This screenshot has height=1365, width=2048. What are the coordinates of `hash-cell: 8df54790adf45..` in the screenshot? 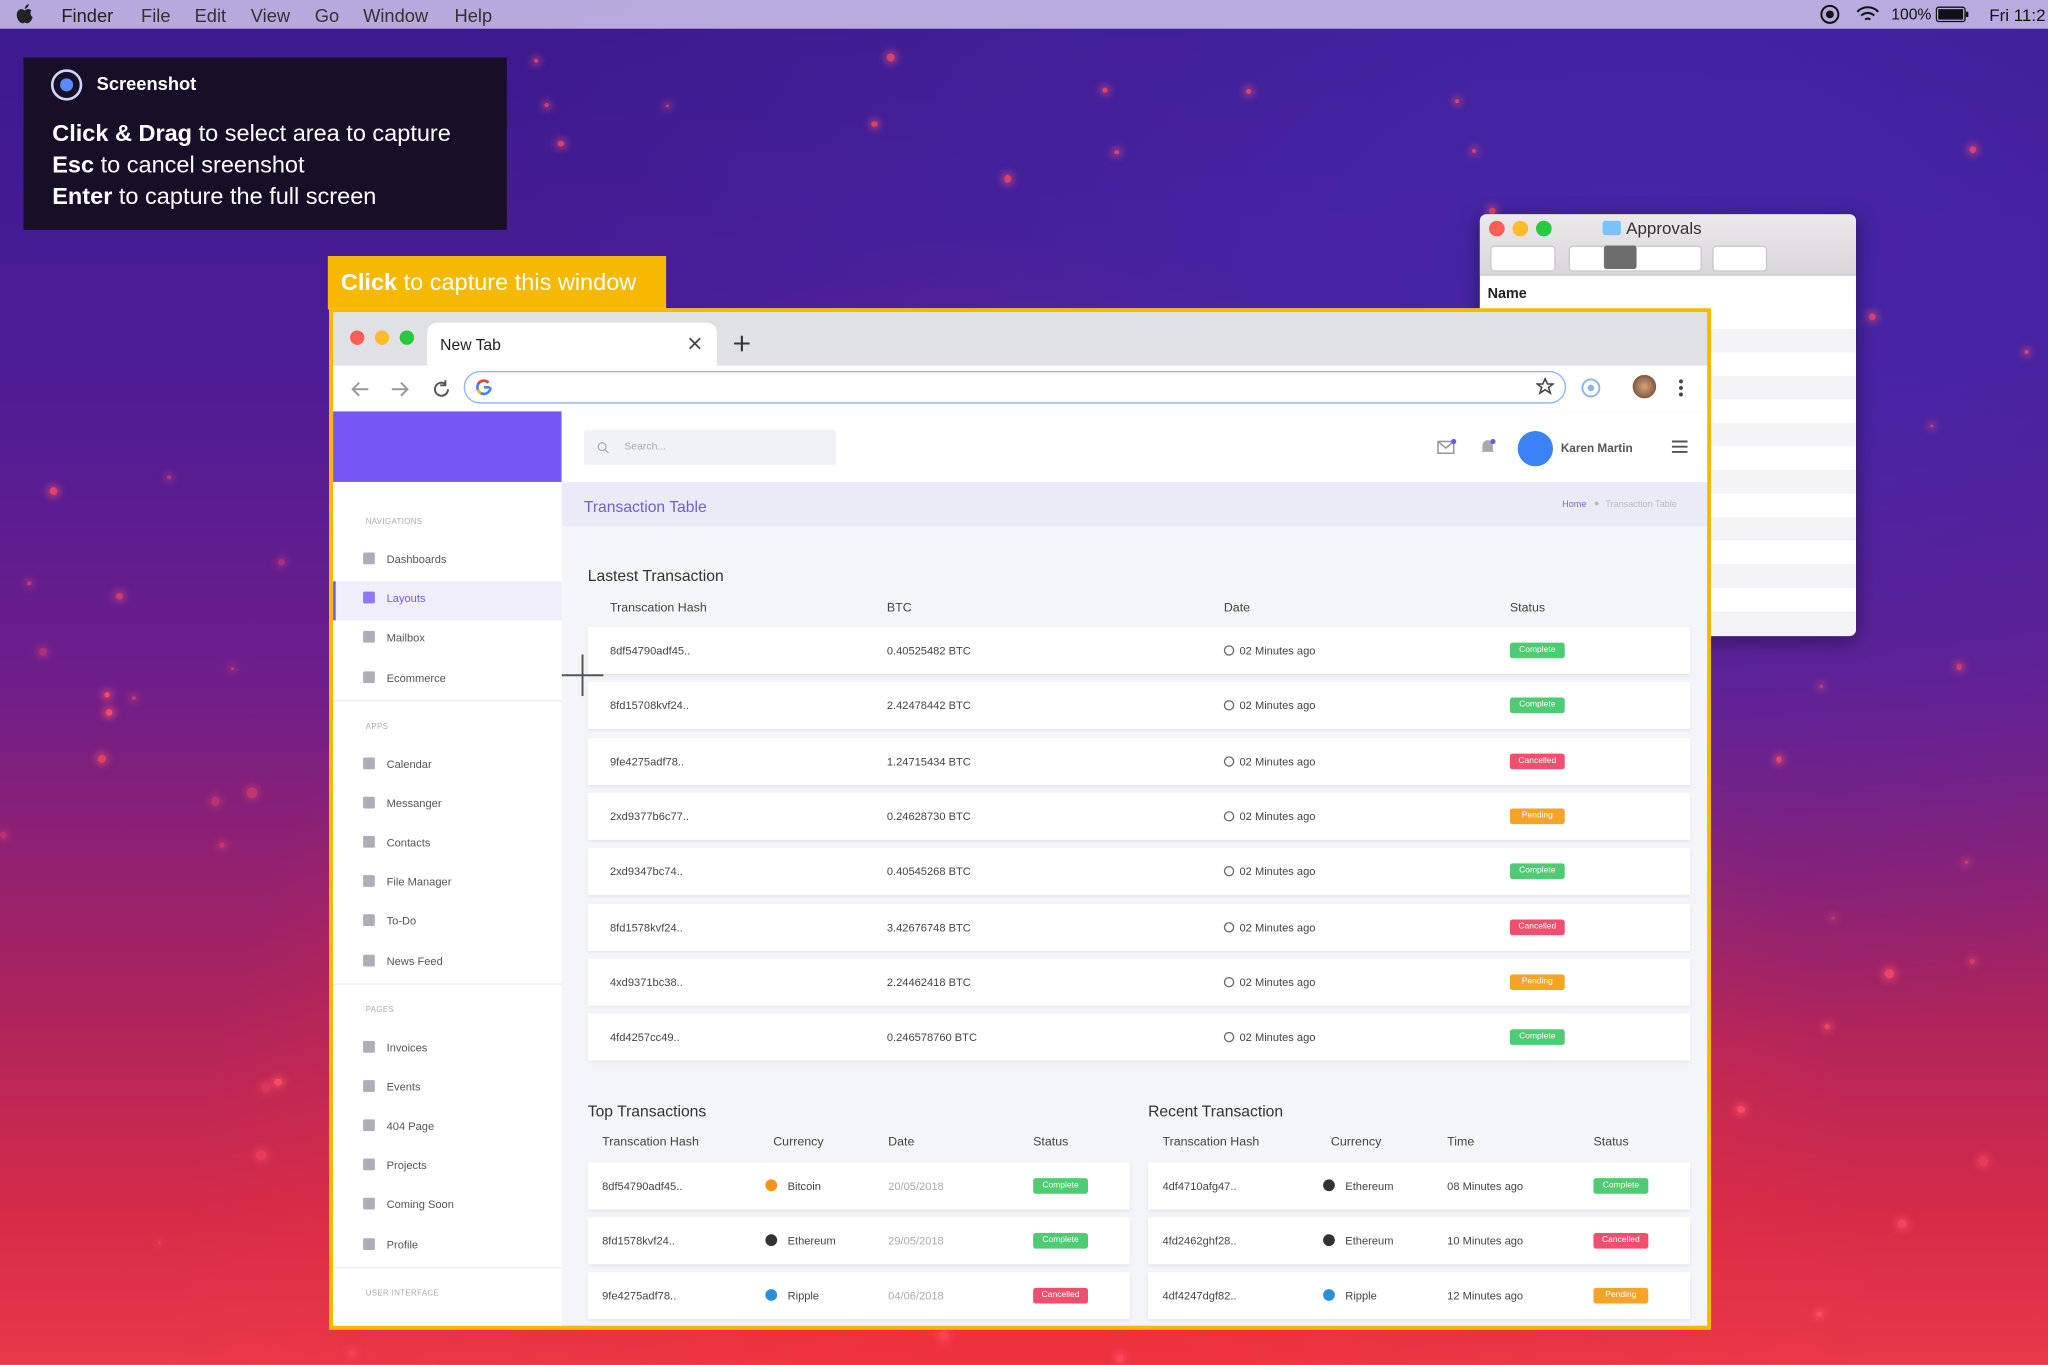 It's located at (650, 650).